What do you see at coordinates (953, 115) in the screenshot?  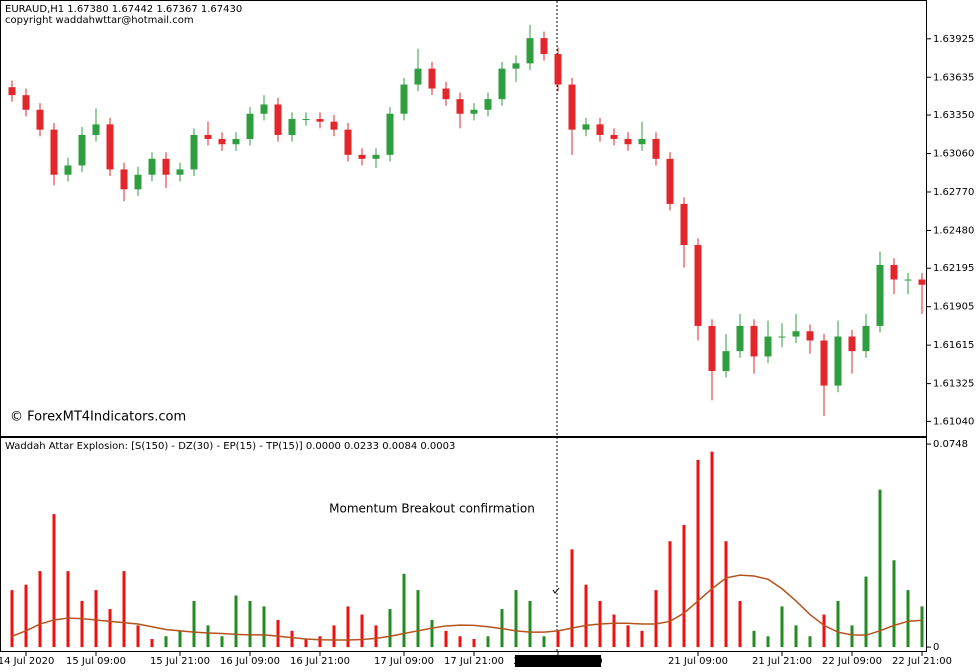 I see `y-tick-label: 1.63350` at bounding box center [953, 115].